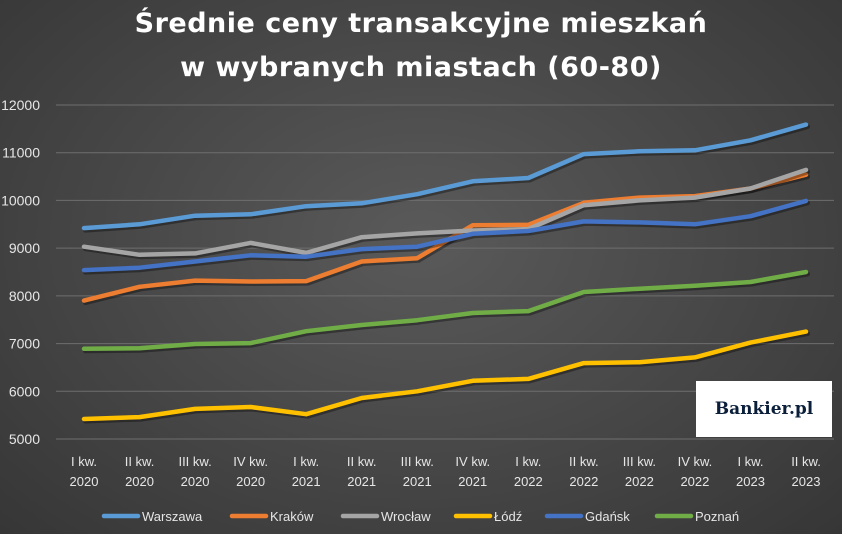 The height and width of the screenshot is (534, 842). What do you see at coordinates (695, 471) in the screenshot?
I see `x-tick-label: IV kw. 2022` at bounding box center [695, 471].